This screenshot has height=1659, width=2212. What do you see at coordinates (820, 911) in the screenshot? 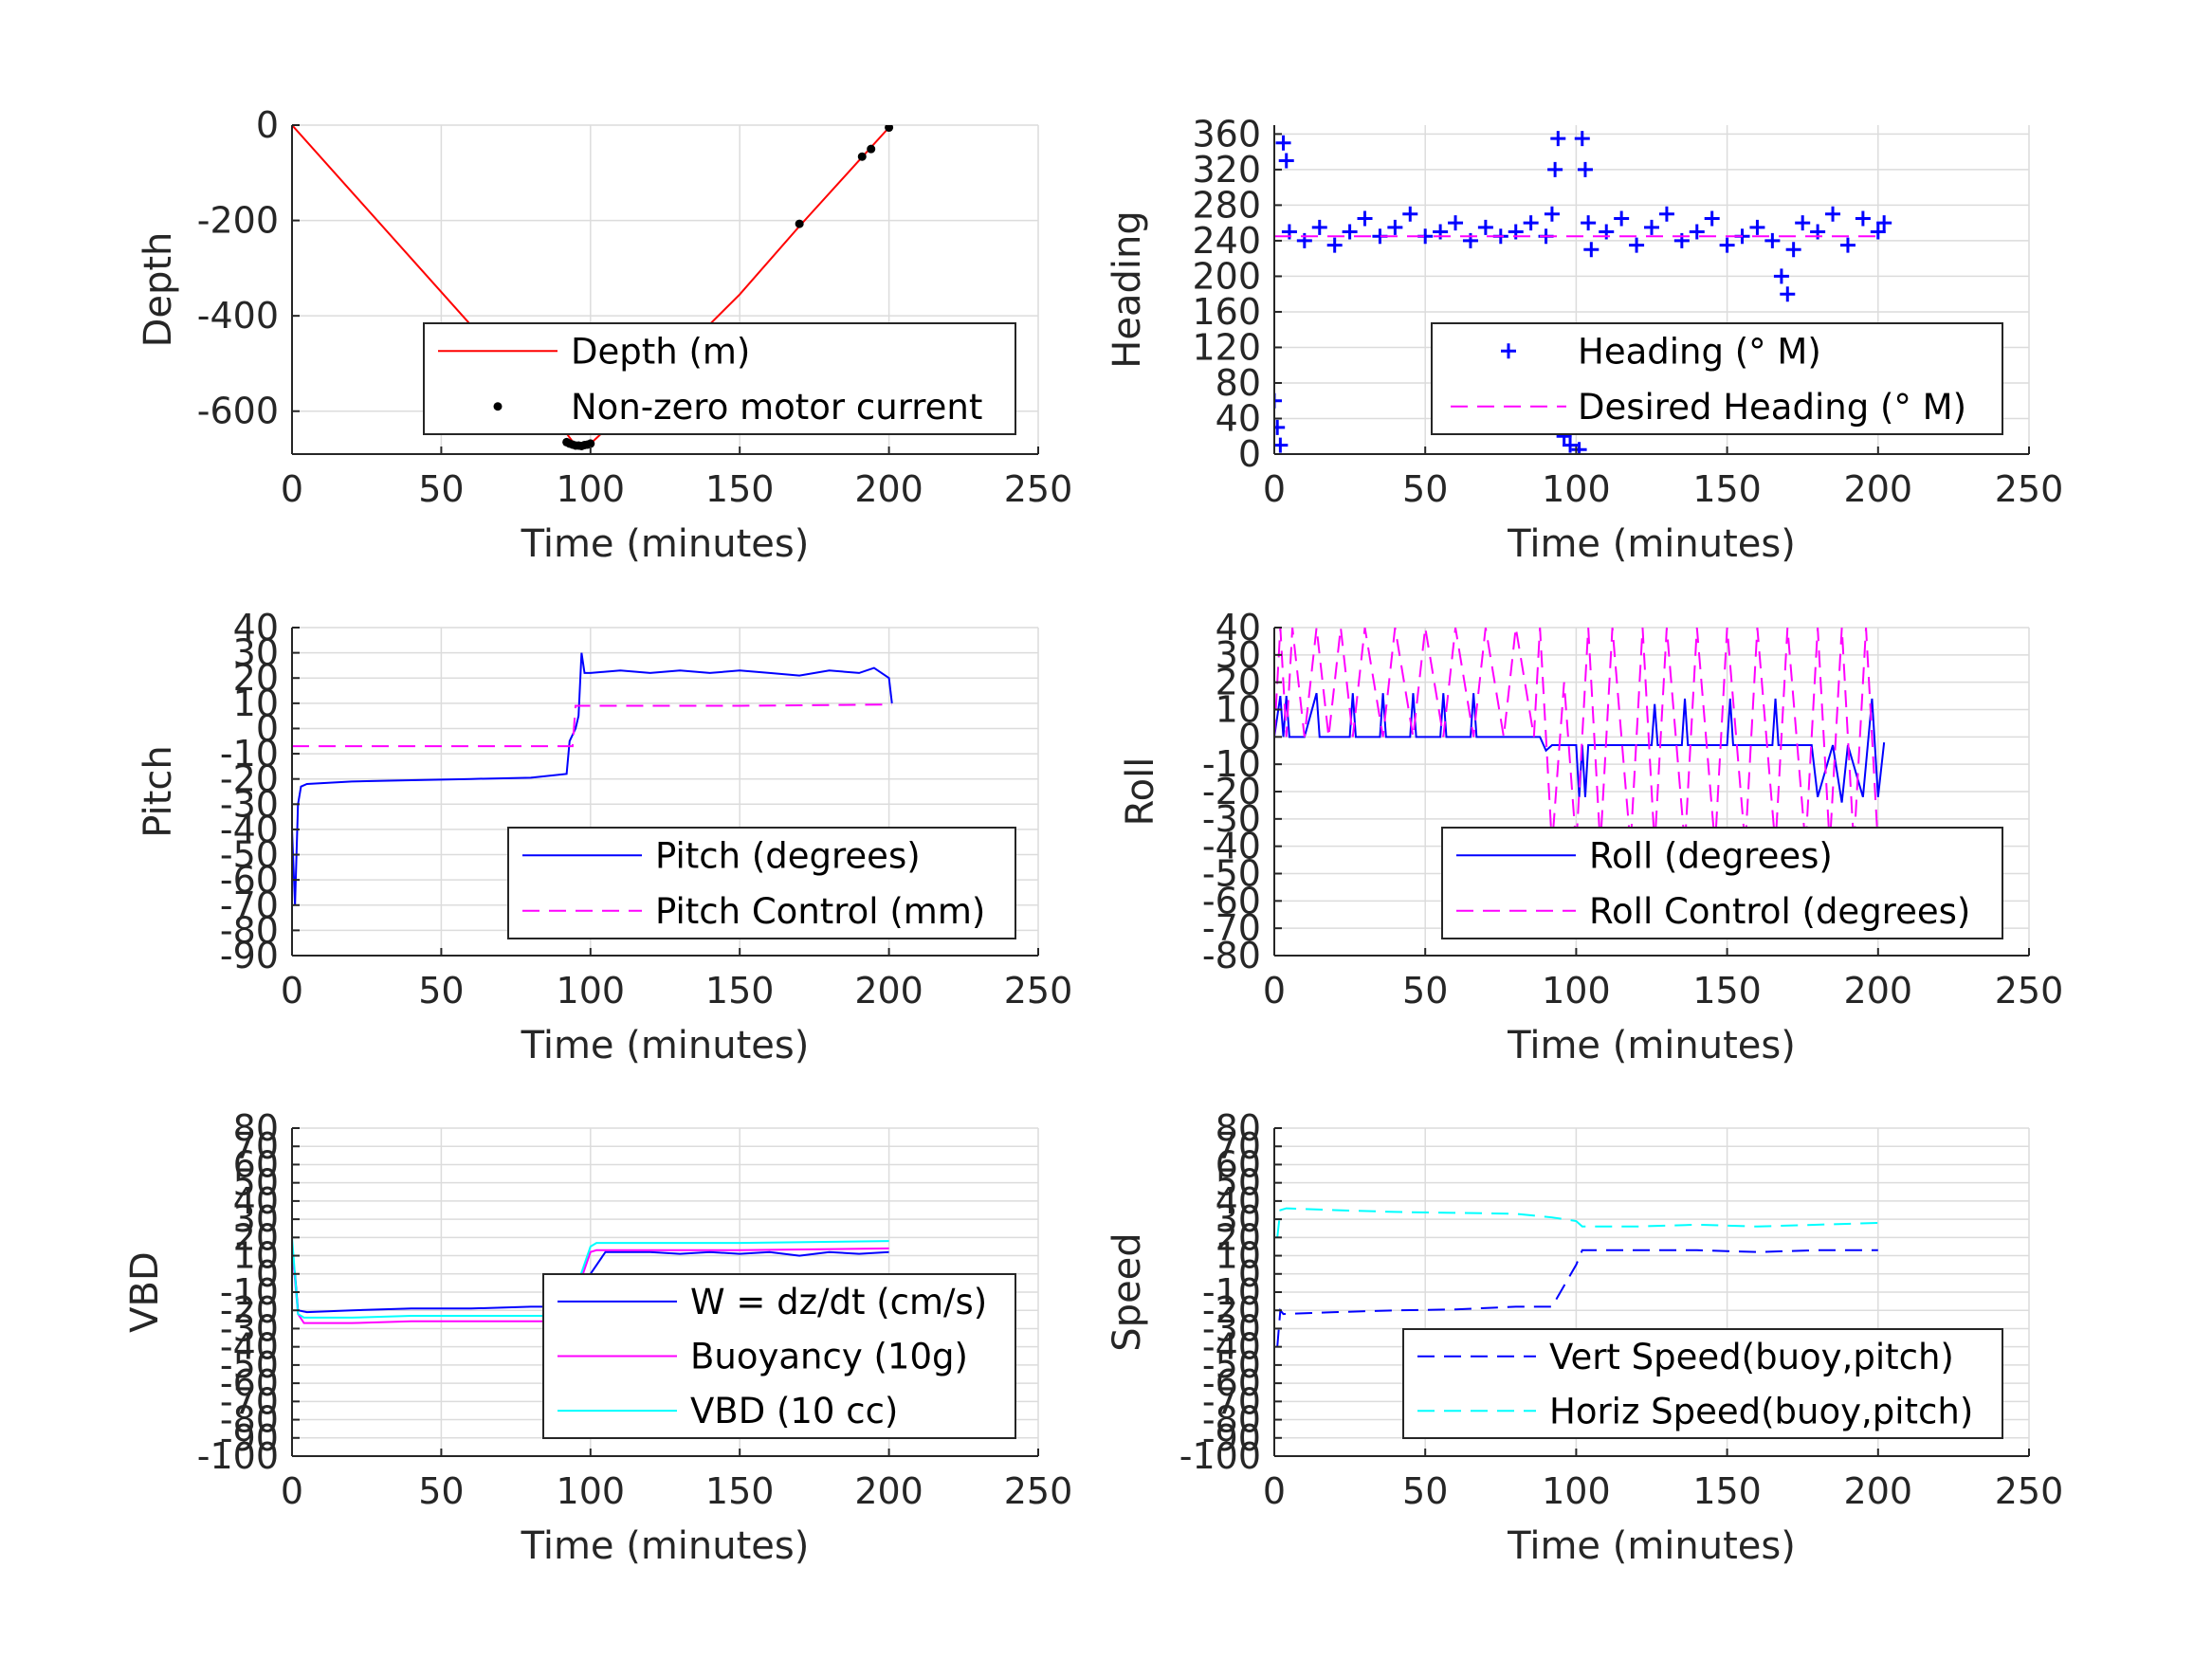
I see `legend-label: Pitch Control (mm)` at bounding box center [820, 911].